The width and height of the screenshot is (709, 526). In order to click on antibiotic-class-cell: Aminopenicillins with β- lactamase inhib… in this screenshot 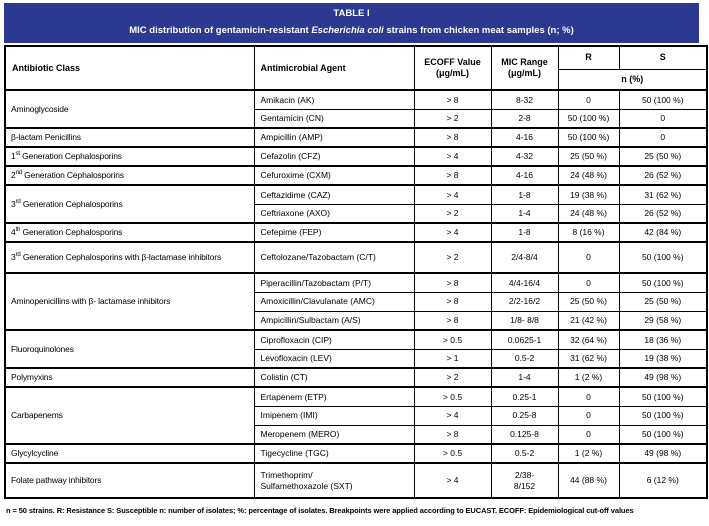, I will do `click(129, 301)`.